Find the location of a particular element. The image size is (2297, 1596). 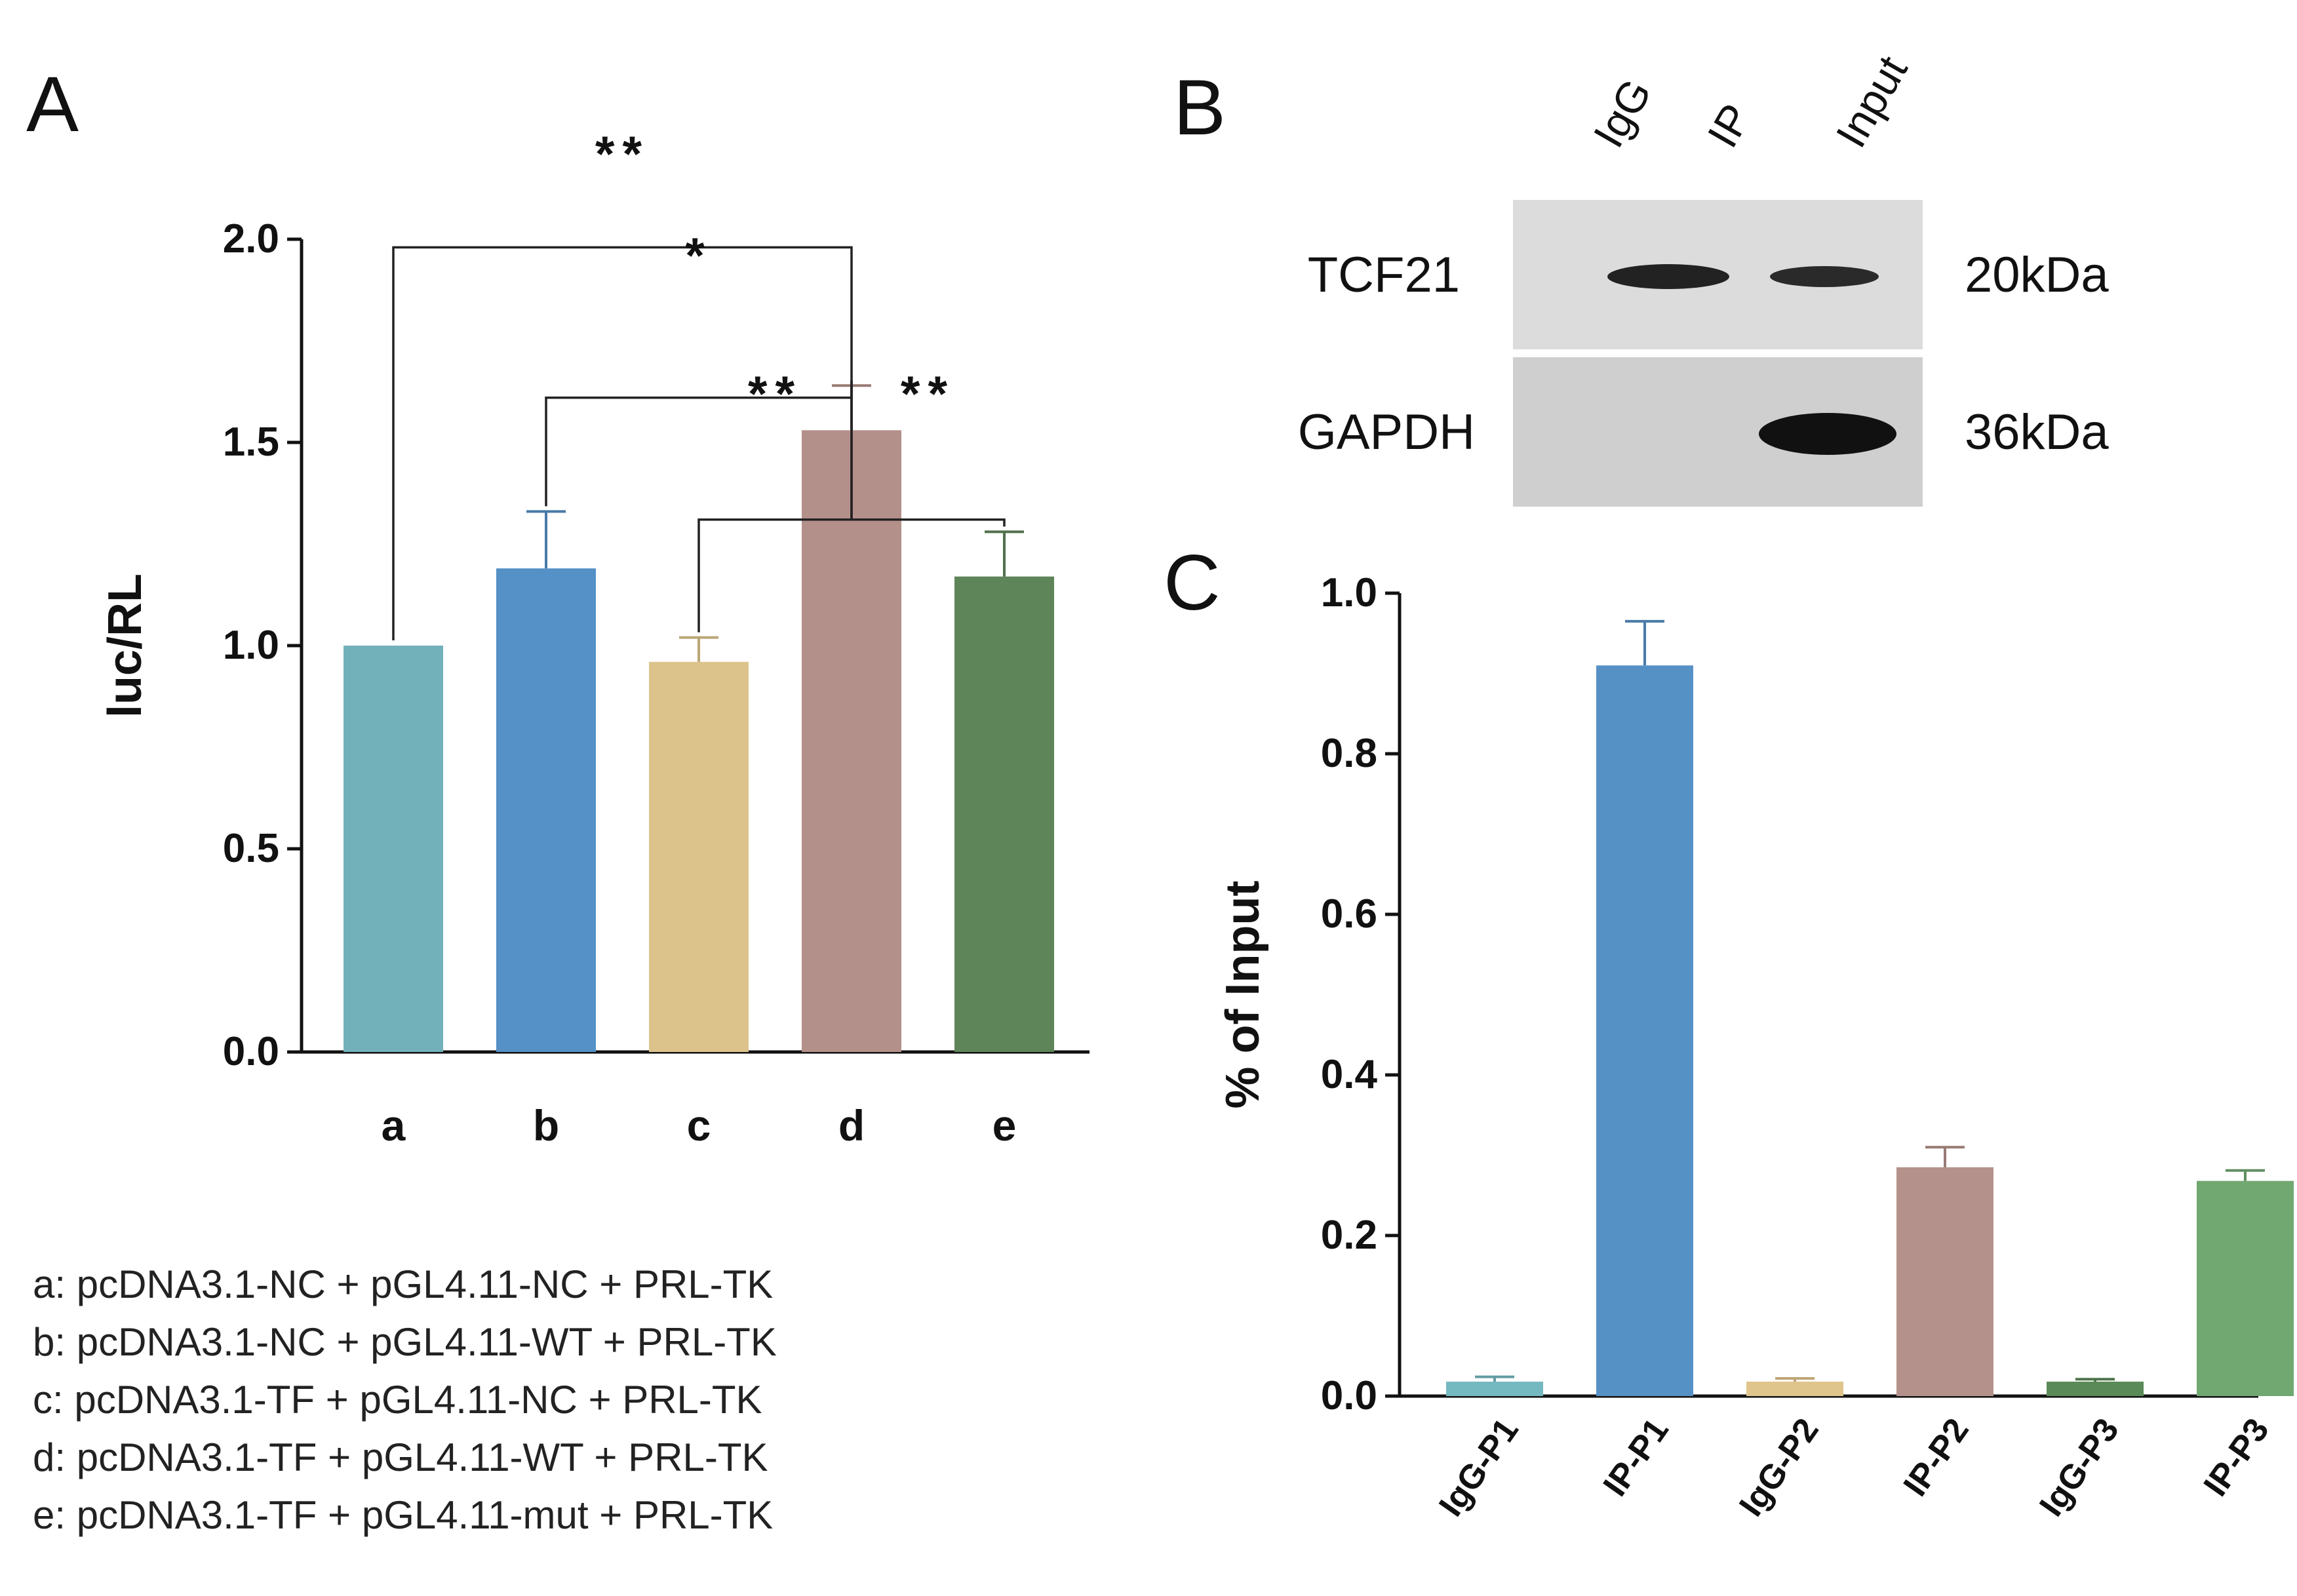

western-blot: IgG IP Input TCF21 GAPDH 20kDa 36kDa is located at coordinates (1703, 277).